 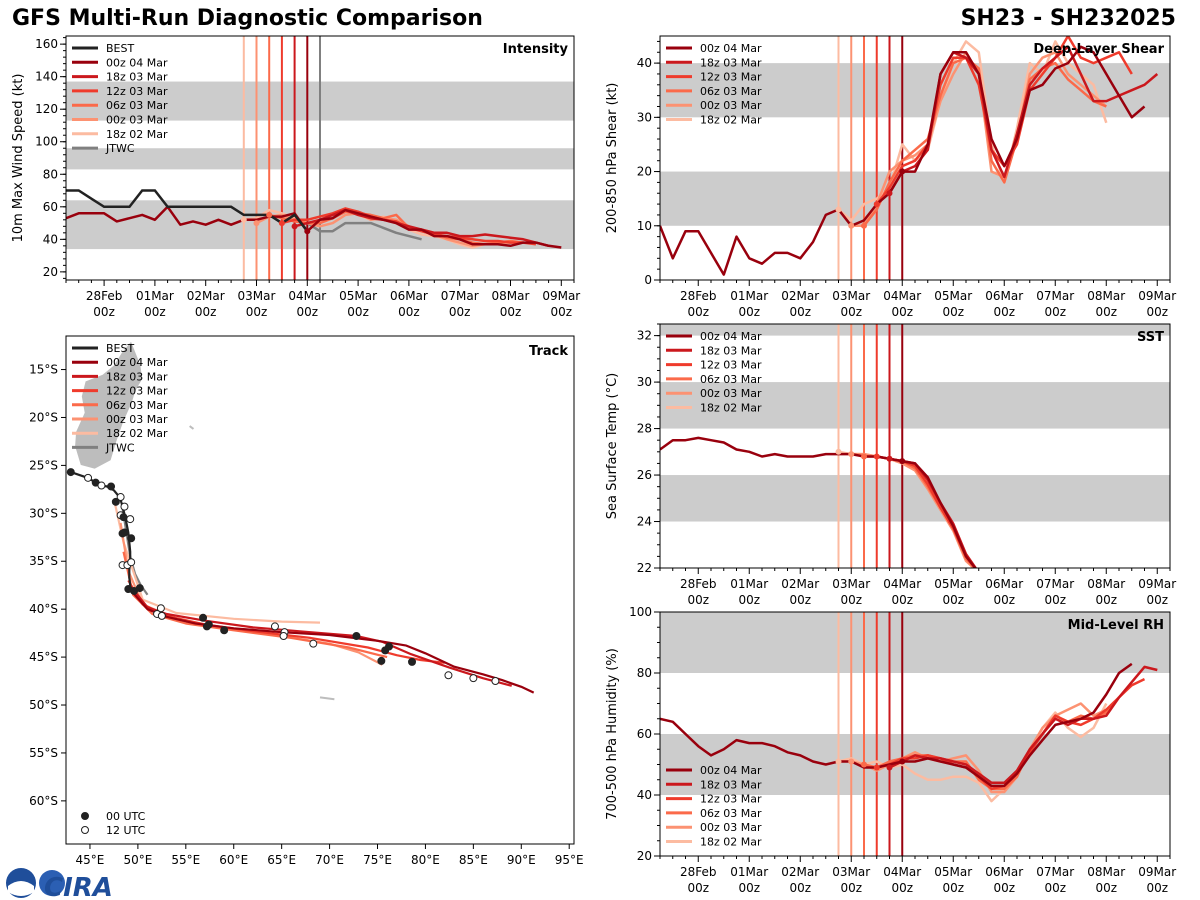 What do you see at coordinates (43, 657) in the screenshot?
I see `y-tick-label: 45°S` at bounding box center [43, 657].